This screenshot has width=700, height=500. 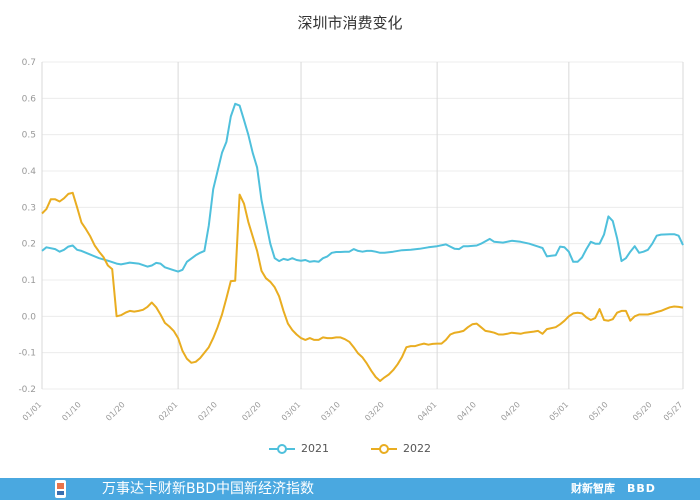 What do you see at coordinates (29, 136) in the screenshot?
I see `y-tick-label: 0.5` at bounding box center [29, 136].